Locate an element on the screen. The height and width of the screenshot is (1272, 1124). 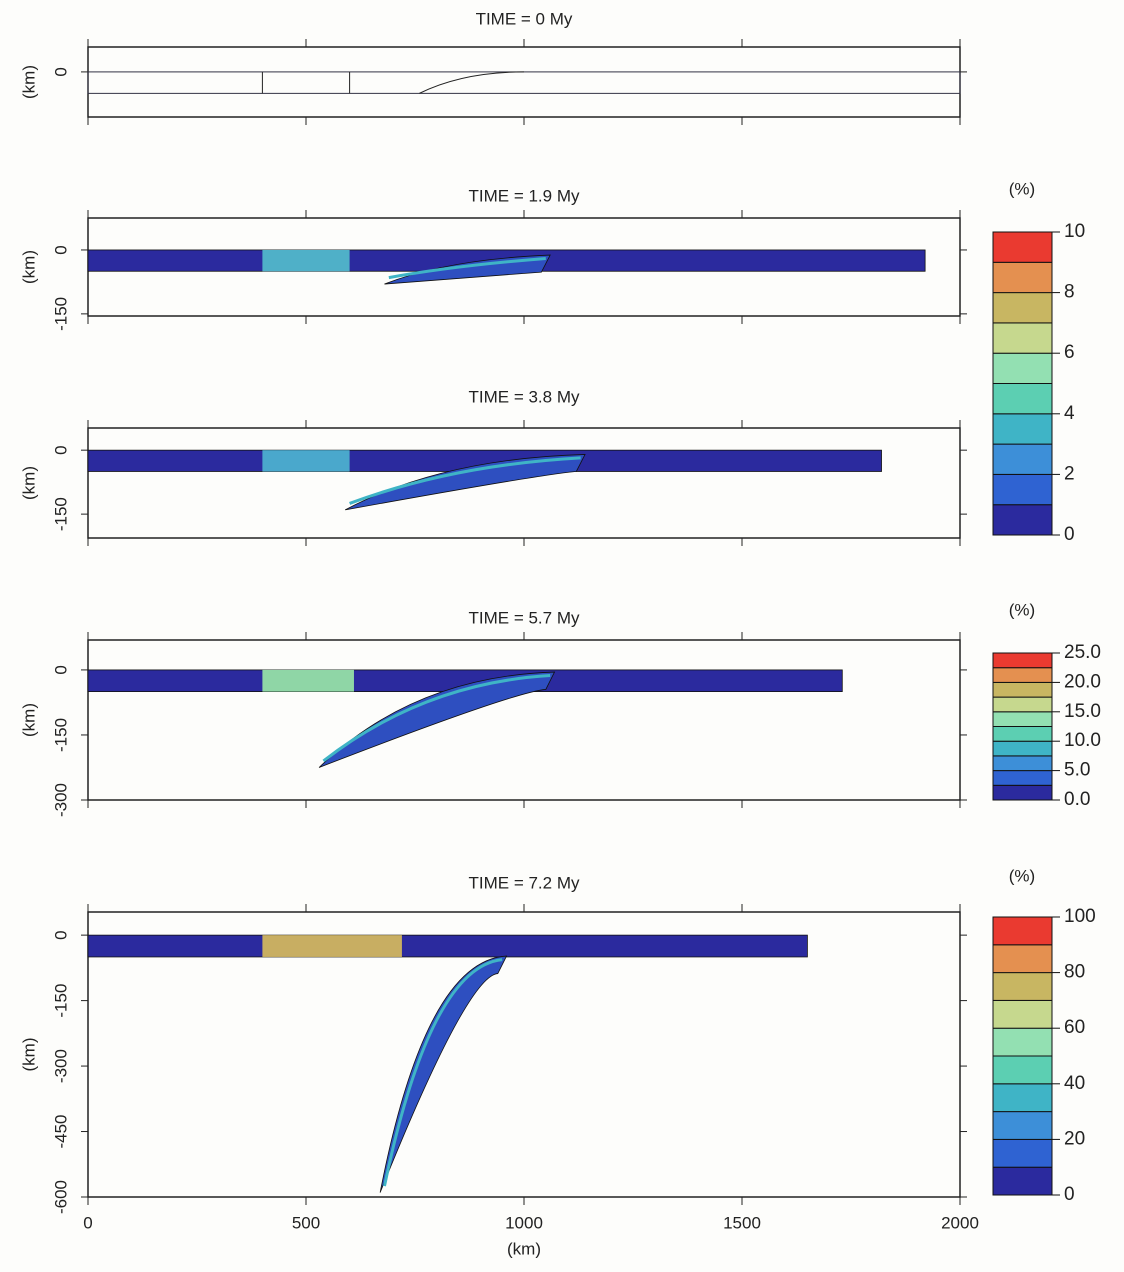
x-tick-label: 500 is located at coordinates (306, 1222).